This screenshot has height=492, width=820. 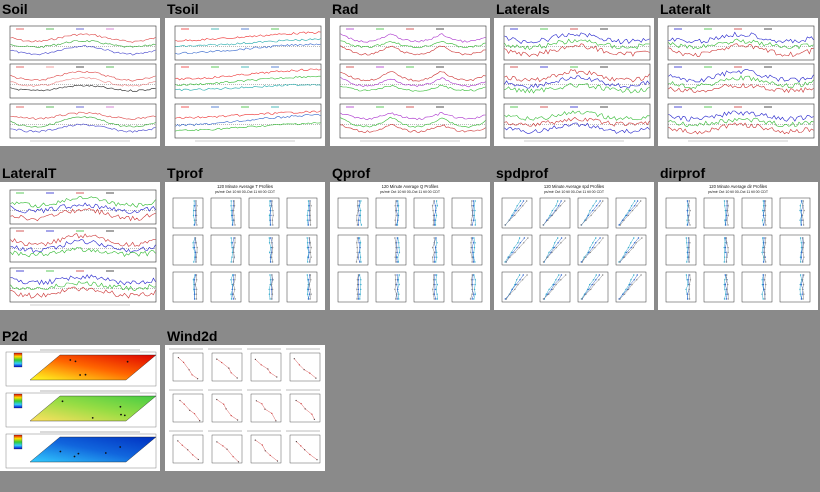 I want to click on tile-label: spdprof, so click(x=522, y=173).